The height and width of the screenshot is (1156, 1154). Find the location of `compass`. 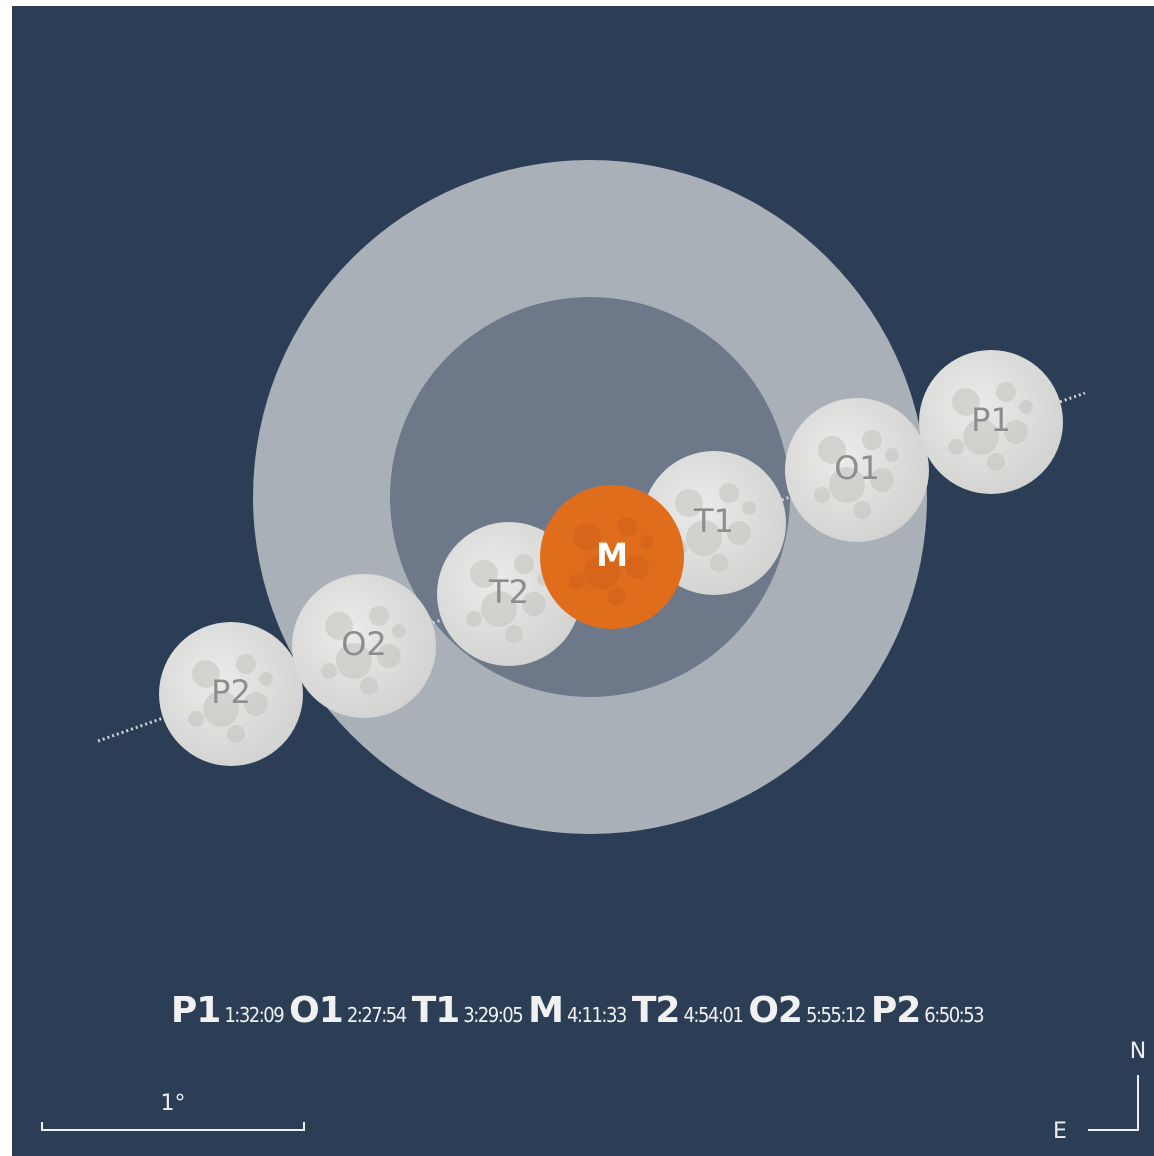

compass is located at coordinates (1113, 1103).